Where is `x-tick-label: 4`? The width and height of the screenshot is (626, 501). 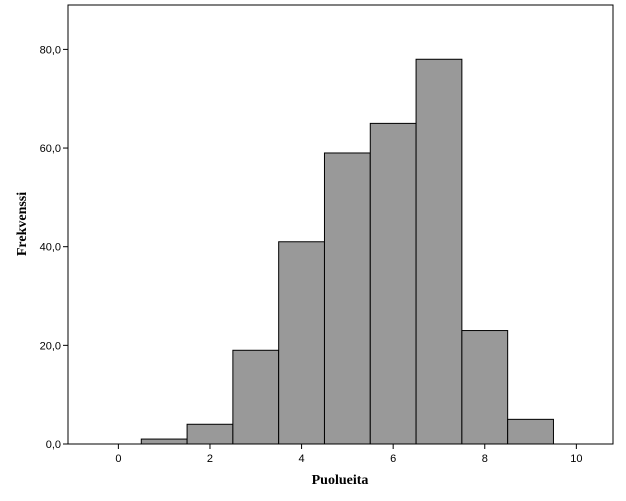 x-tick-label: 4 is located at coordinates (302, 459).